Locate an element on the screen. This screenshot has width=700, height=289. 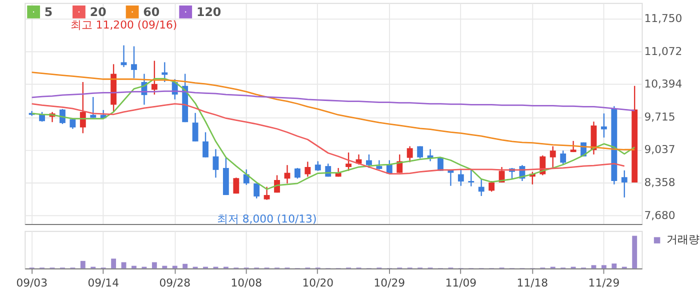
legend-label: 5 is located at coordinates (48, 11).